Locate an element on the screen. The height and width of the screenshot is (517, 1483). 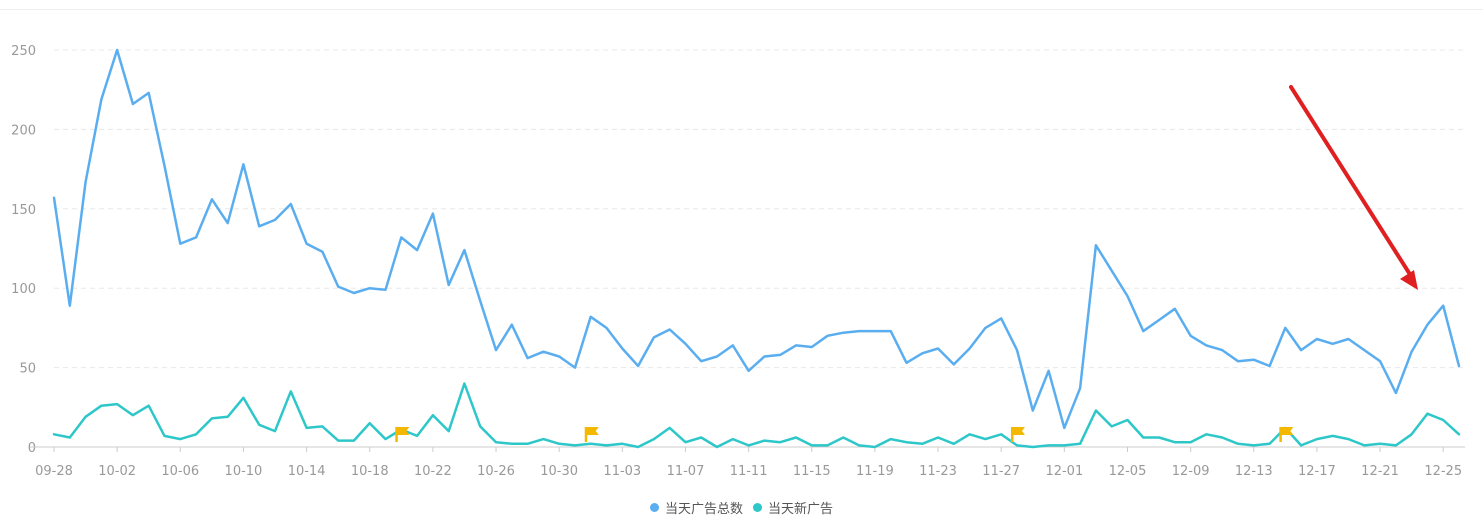
x-tick-label: 10-02 is located at coordinates (117, 471).